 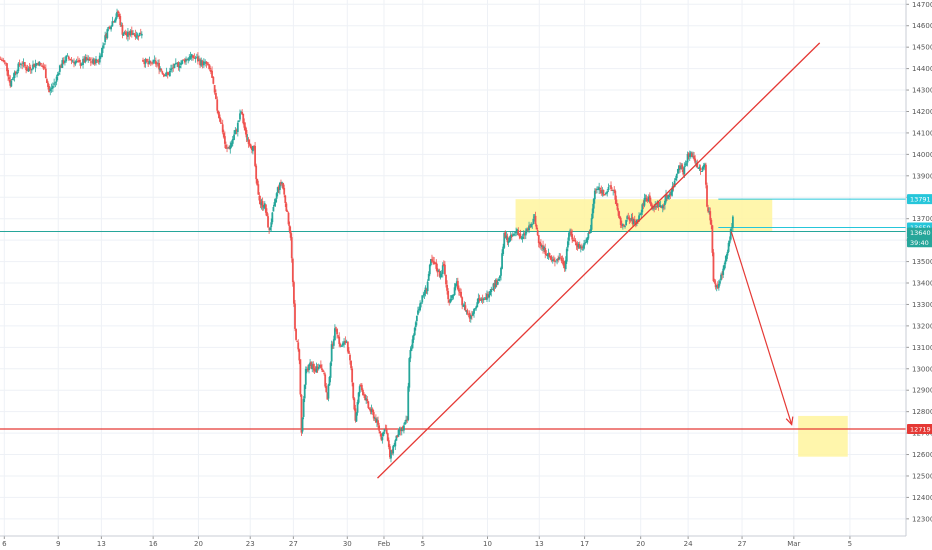 What do you see at coordinates (453, 541) in the screenshot?
I see `time-axis: 6 9 13 16 20 23 27 30 Feb 5 10 13 17 20 24 27 Mar 5` at bounding box center [453, 541].